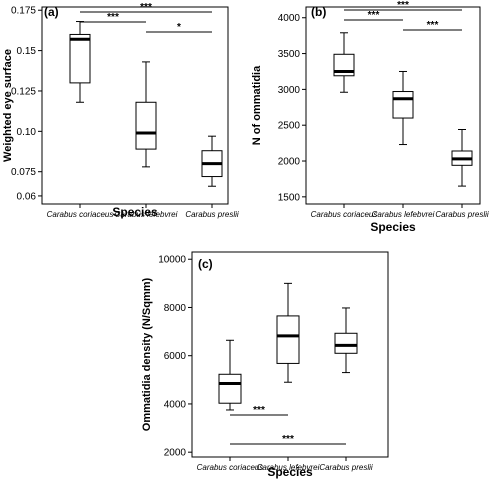 The image size is (500, 482). I want to click on plot-frame, so click(393, 105).